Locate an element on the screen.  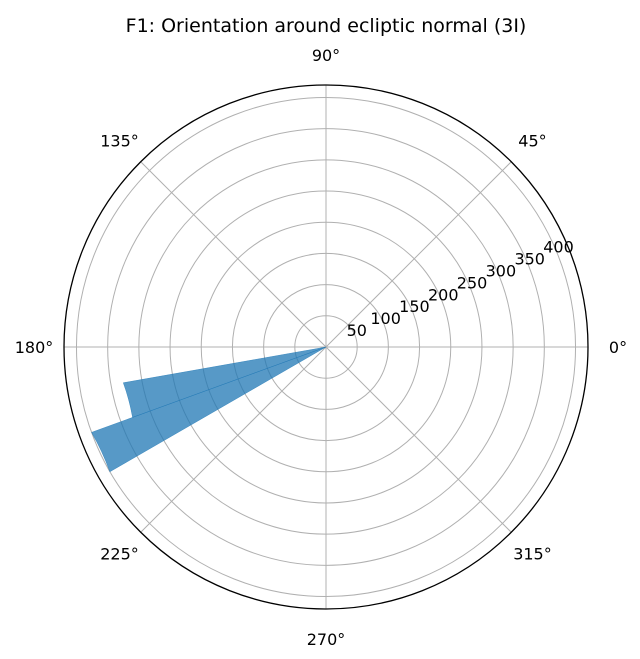
radial-tick-label-150: 150 is located at coordinates (414, 306).